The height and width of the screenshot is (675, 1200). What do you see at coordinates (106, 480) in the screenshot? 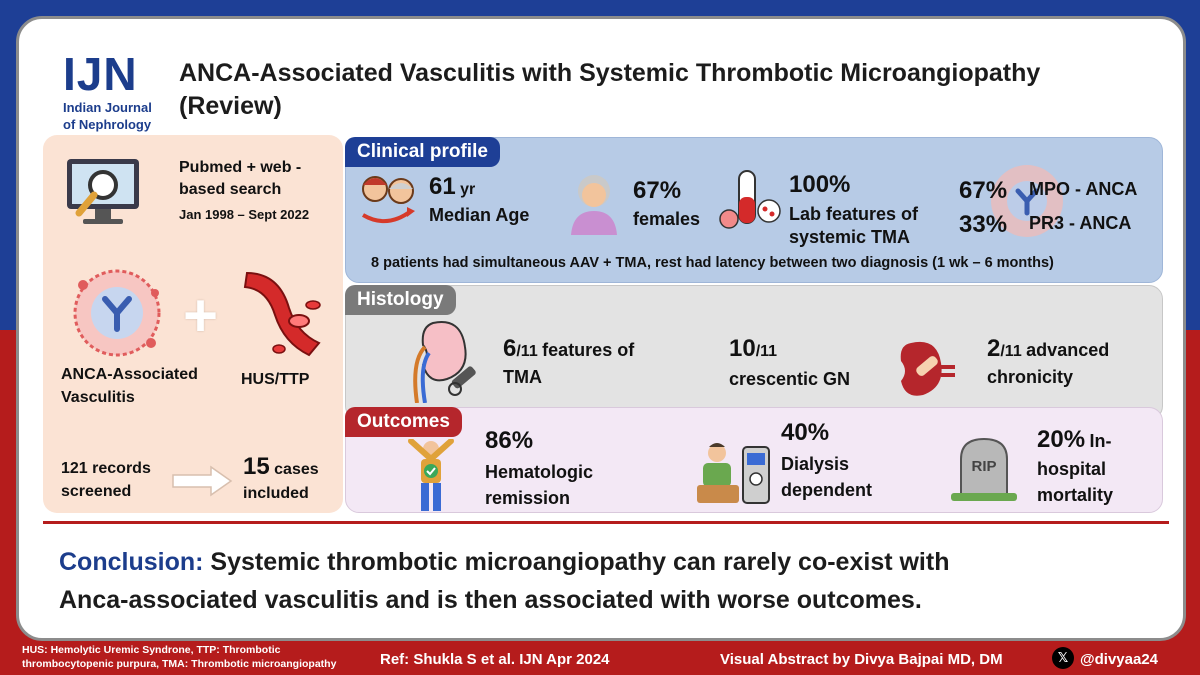
I see `records-screened: 121 records screened` at bounding box center [106, 480].